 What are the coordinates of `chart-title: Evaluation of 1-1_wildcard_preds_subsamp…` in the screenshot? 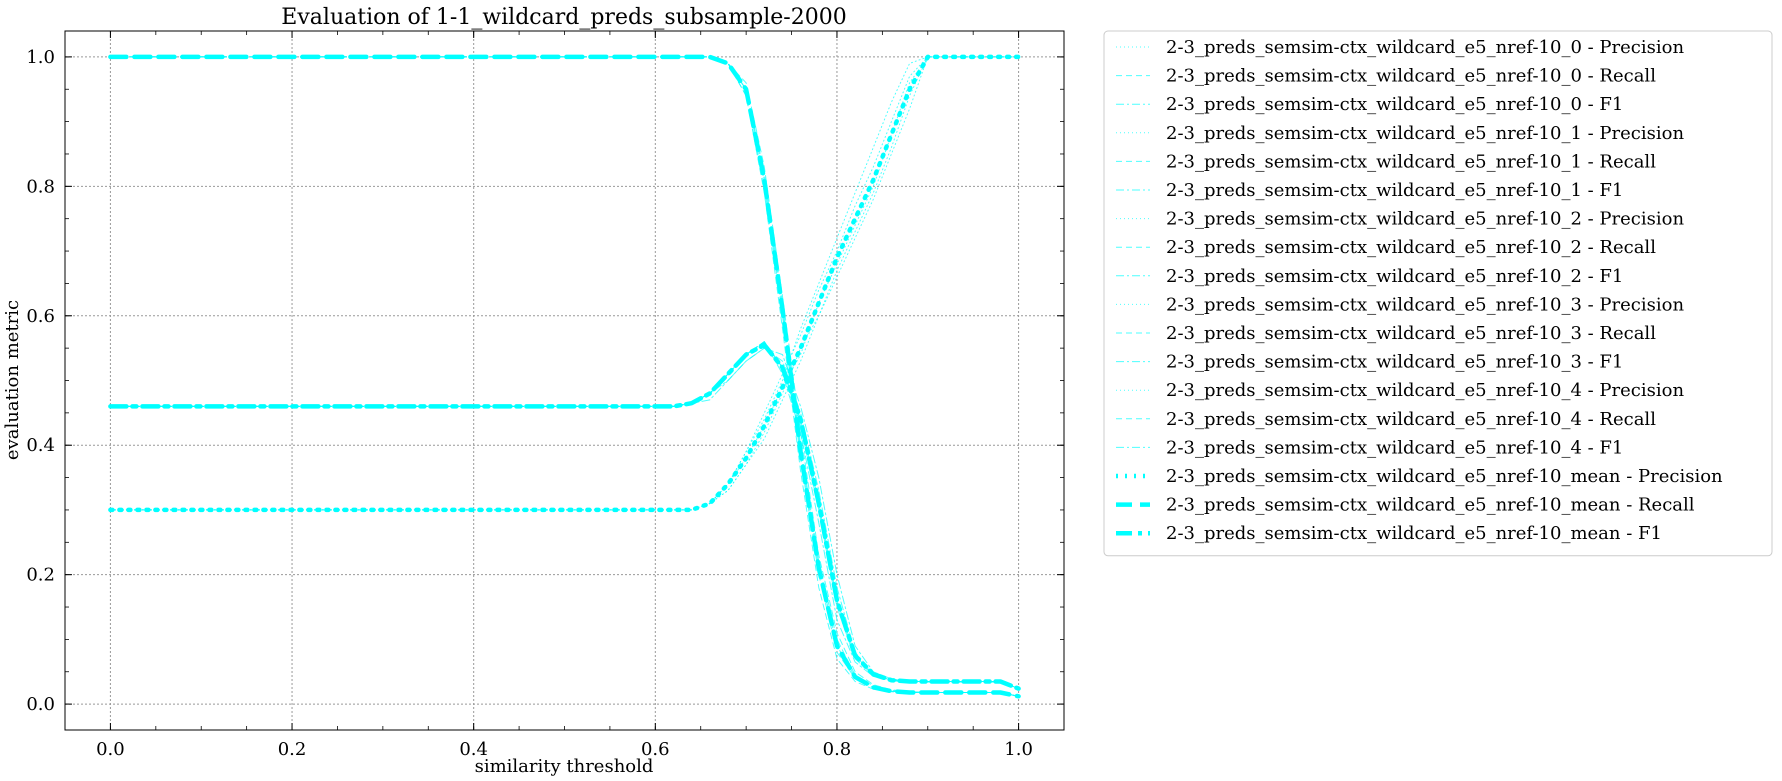 It's located at (563, 17).